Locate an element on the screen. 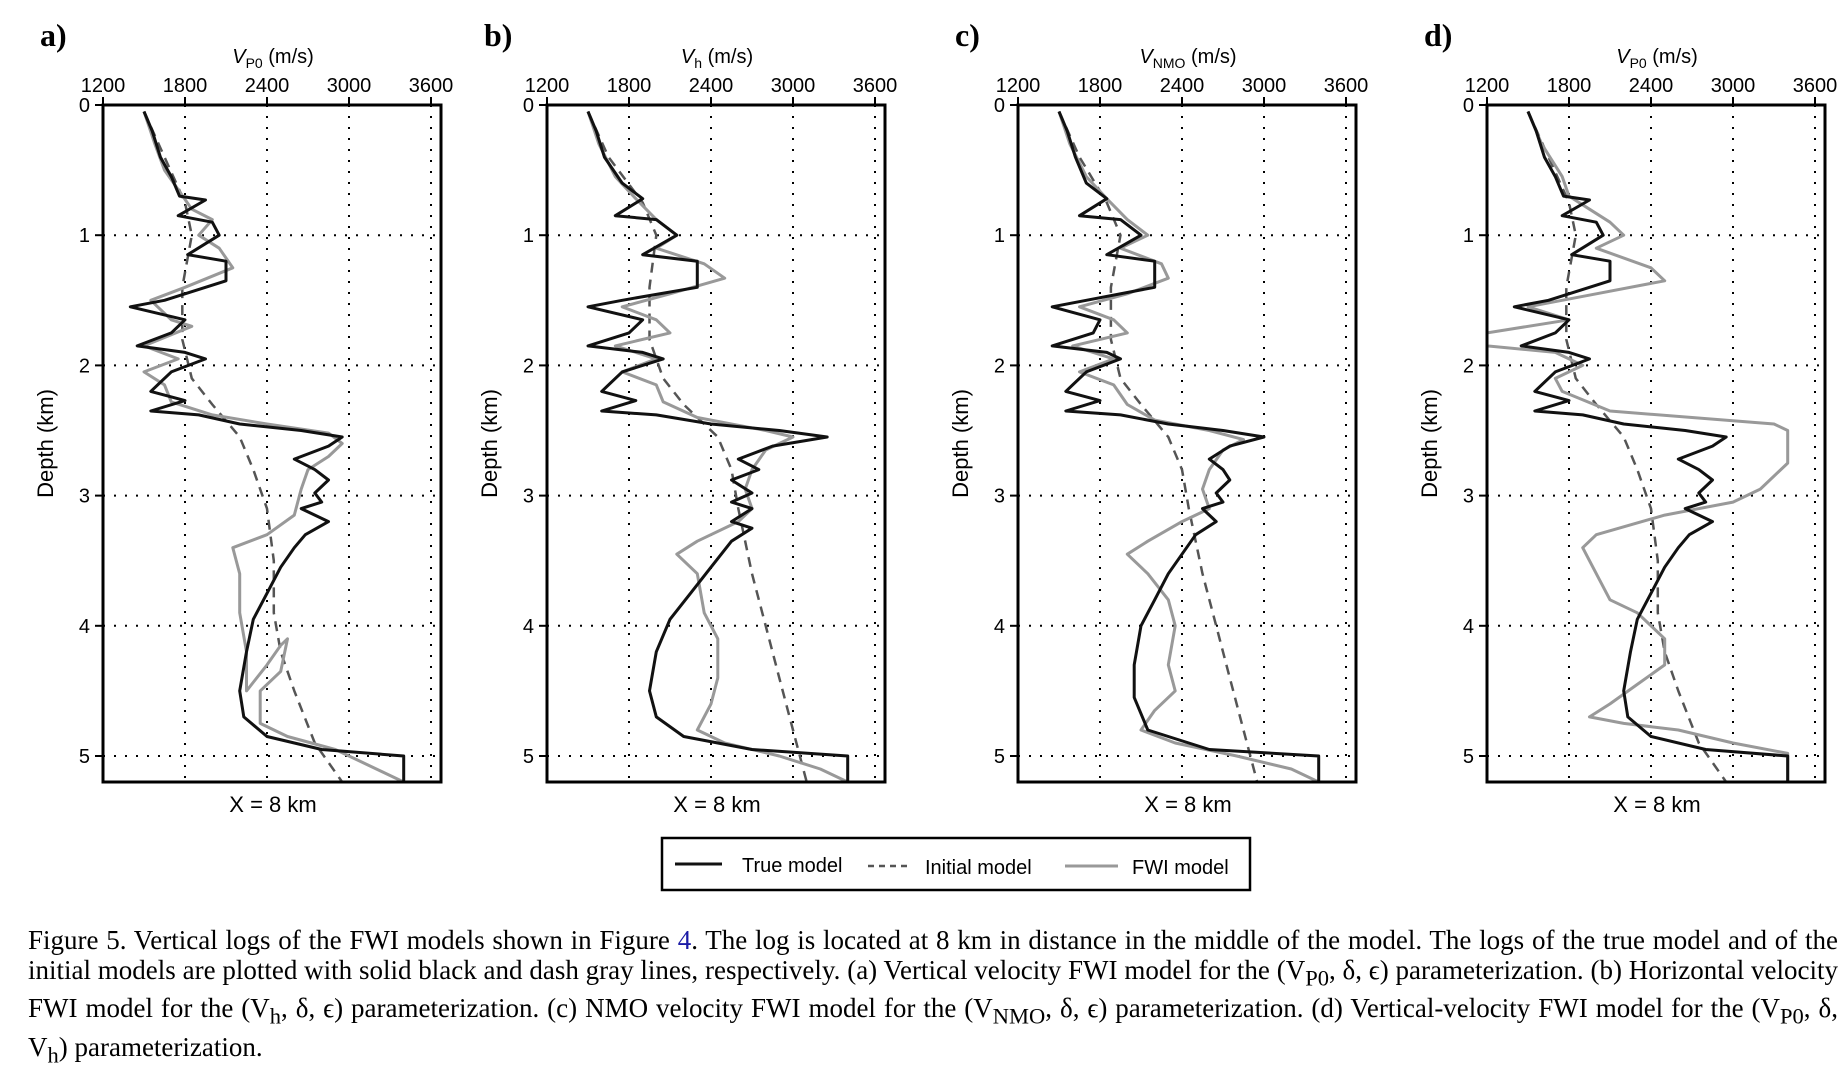 Image resolution: width=1845 pixels, height=1083 pixels. x-axis-label: VNMO (m/s) is located at coordinates (1187, 58).